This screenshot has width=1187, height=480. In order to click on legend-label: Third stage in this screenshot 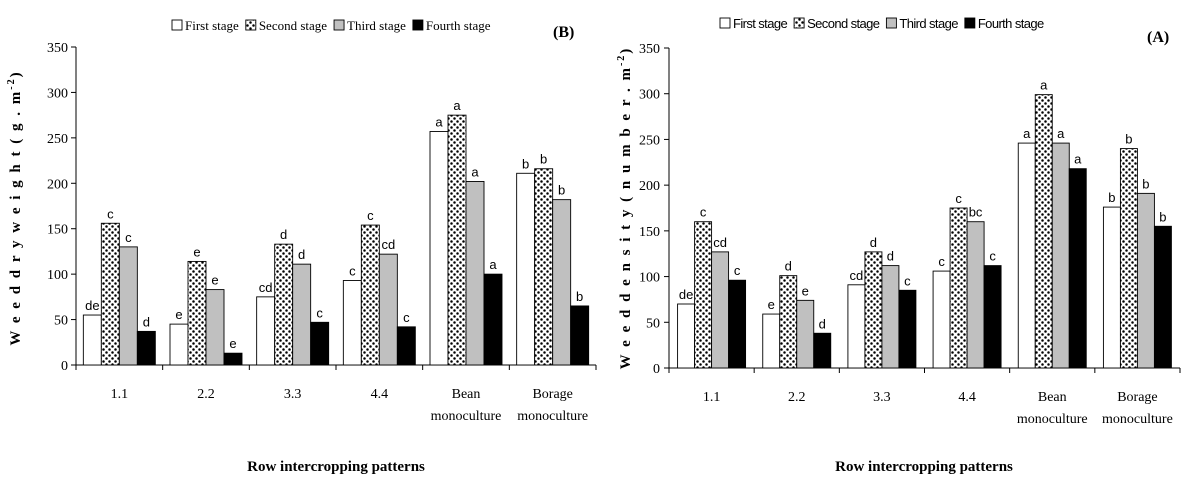, I will do `click(376, 25)`.